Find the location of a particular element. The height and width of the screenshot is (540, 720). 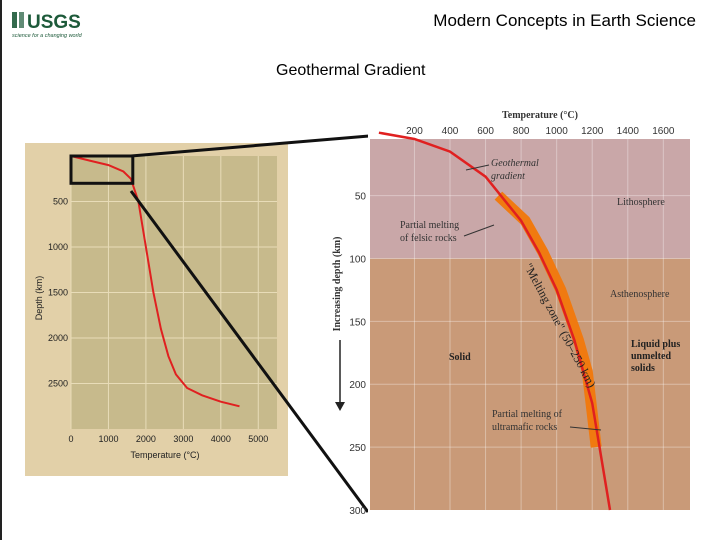

right-y-tick-label: 200 is located at coordinates (357, 385).